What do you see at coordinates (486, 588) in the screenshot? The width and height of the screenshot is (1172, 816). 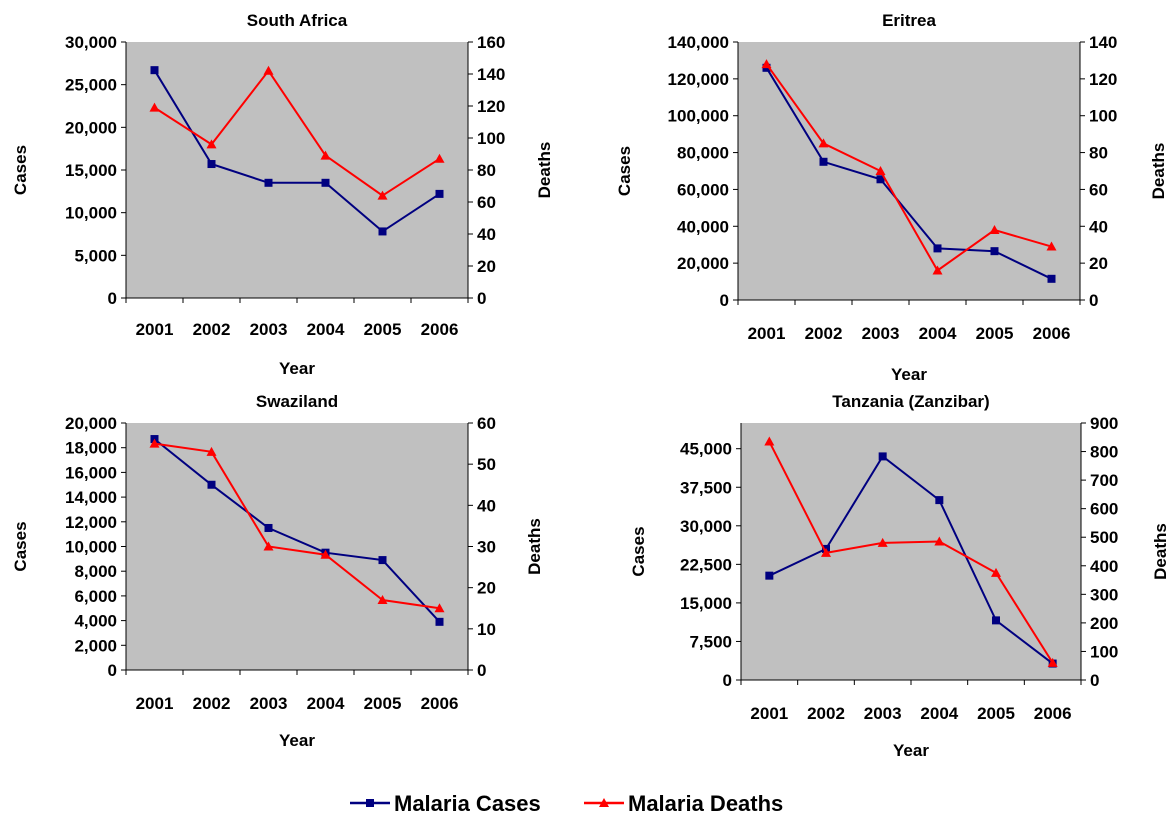 I see `y2-tick-label: 20` at bounding box center [486, 588].